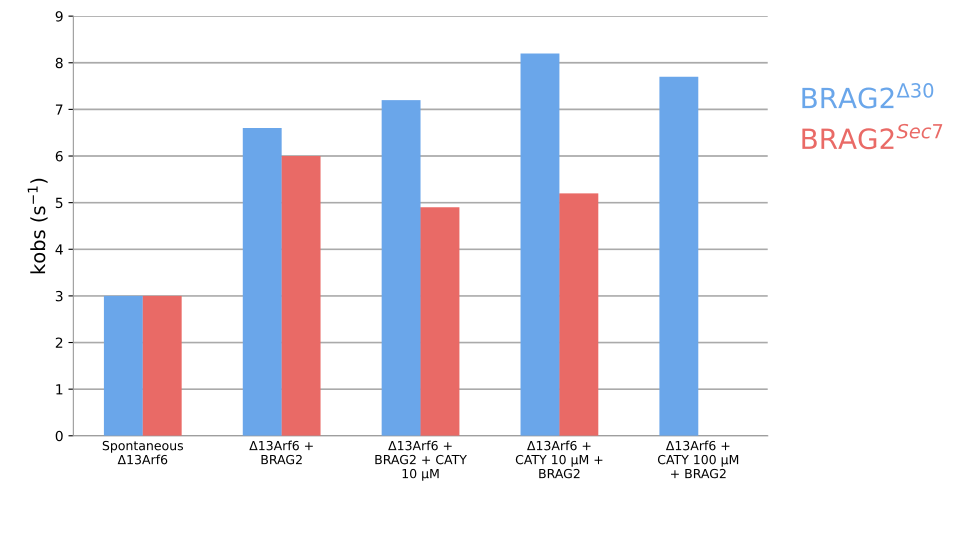  What do you see at coordinates (59, 249) in the screenshot?
I see `y-tick-label: 4` at bounding box center [59, 249].